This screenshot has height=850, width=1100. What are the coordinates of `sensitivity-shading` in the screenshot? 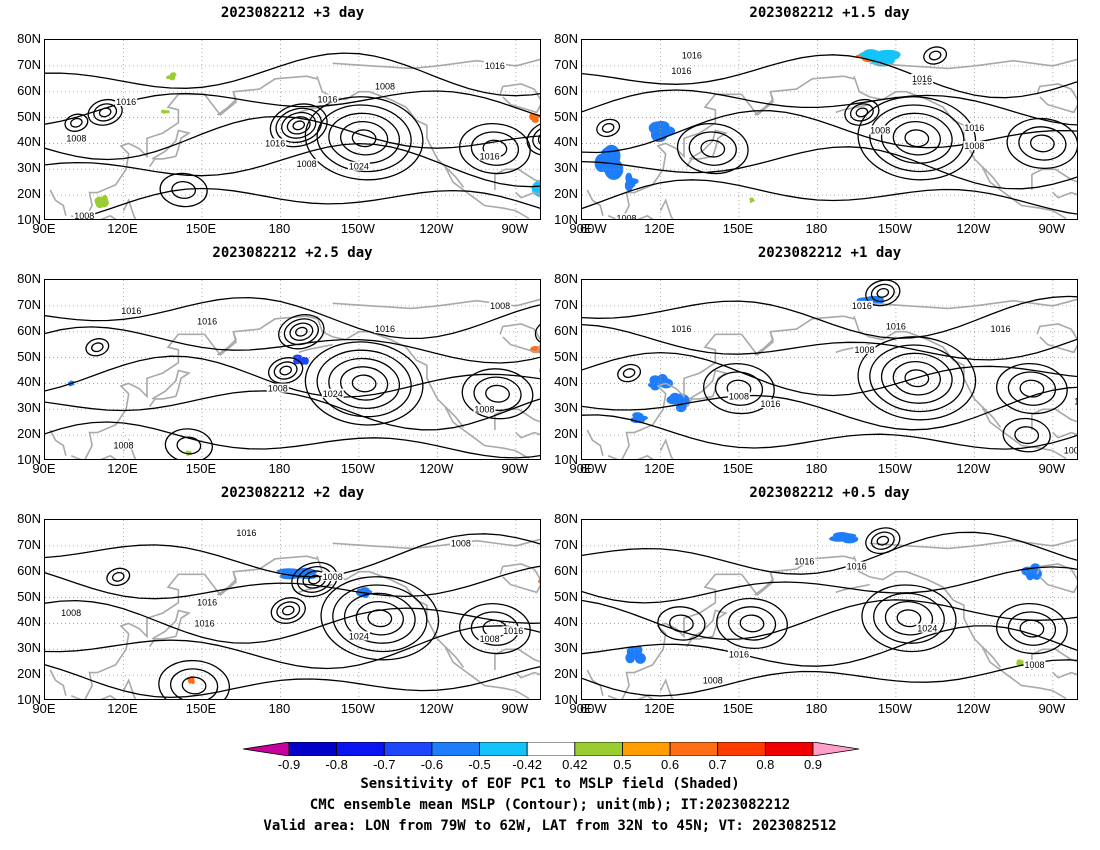 It's located at (747, 126).